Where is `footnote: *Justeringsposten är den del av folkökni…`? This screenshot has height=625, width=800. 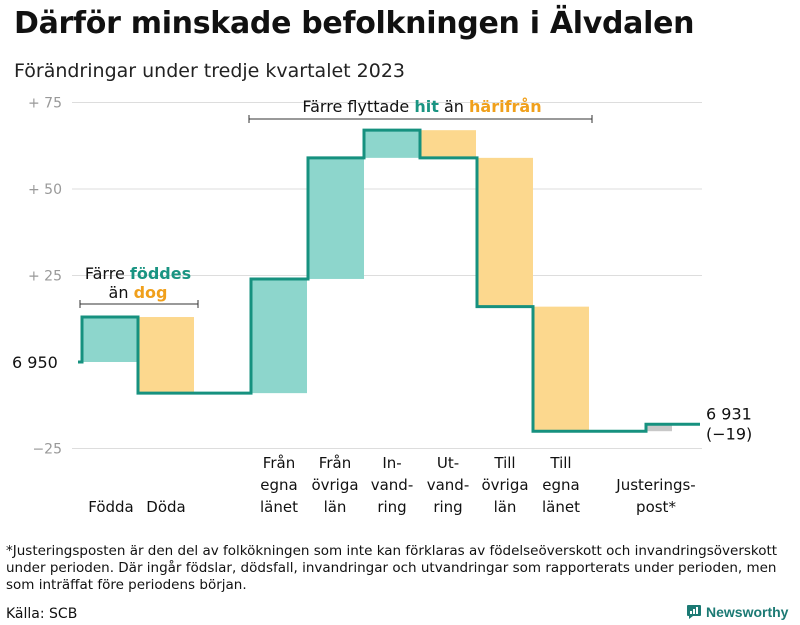 footnote: *Justeringsposten är den del av folkökni… is located at coordinates (392, 568).